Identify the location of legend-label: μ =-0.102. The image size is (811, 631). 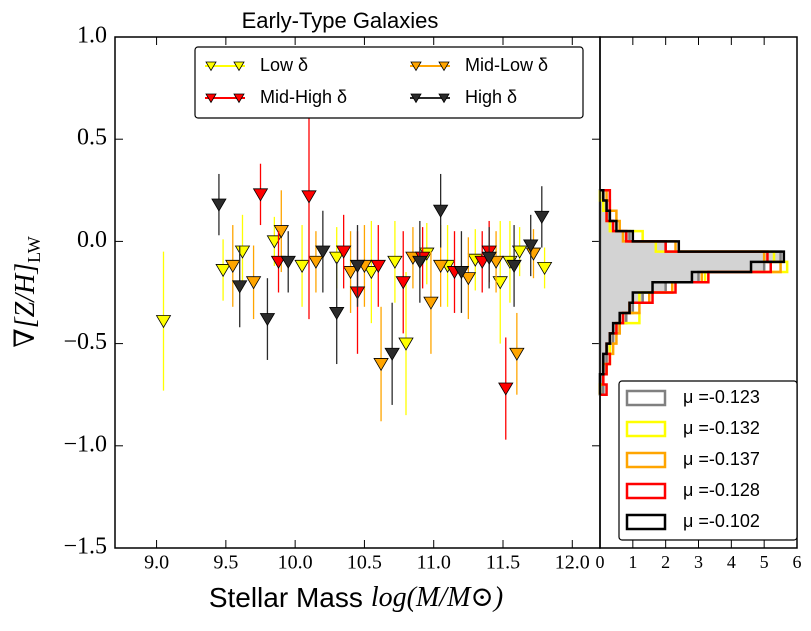
(721, 521).